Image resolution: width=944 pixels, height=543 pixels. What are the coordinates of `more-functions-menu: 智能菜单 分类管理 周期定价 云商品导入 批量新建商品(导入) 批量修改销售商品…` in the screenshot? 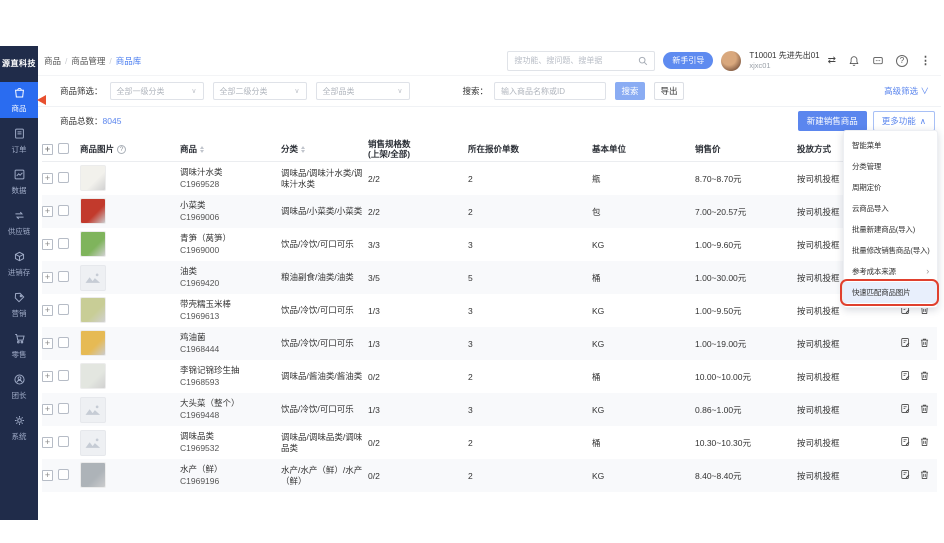 It's located at (889, 219).